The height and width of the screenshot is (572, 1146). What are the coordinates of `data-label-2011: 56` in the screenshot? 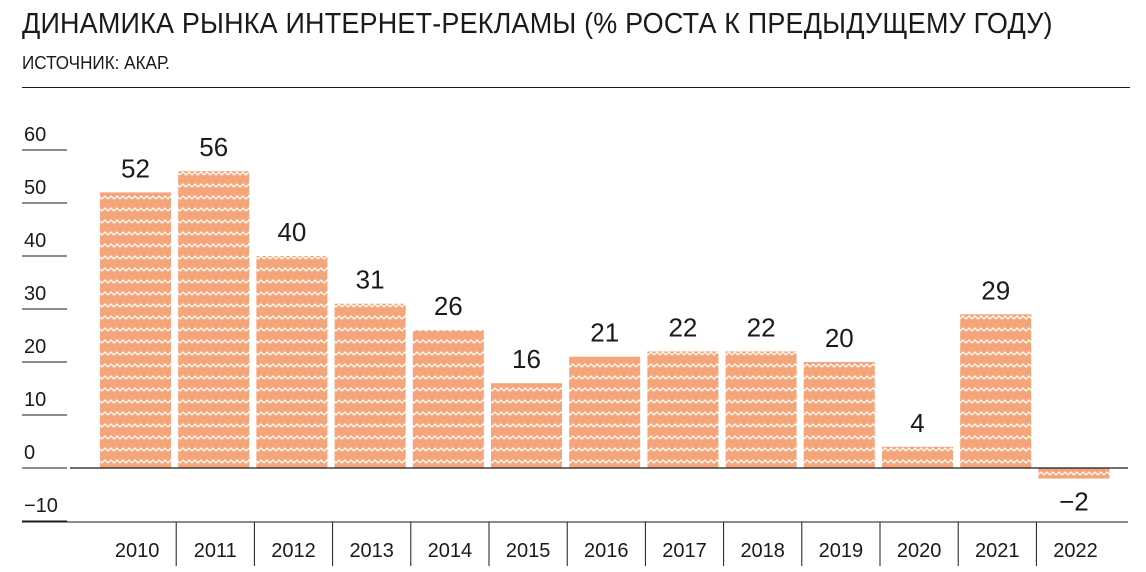 It's located at (213, 147).